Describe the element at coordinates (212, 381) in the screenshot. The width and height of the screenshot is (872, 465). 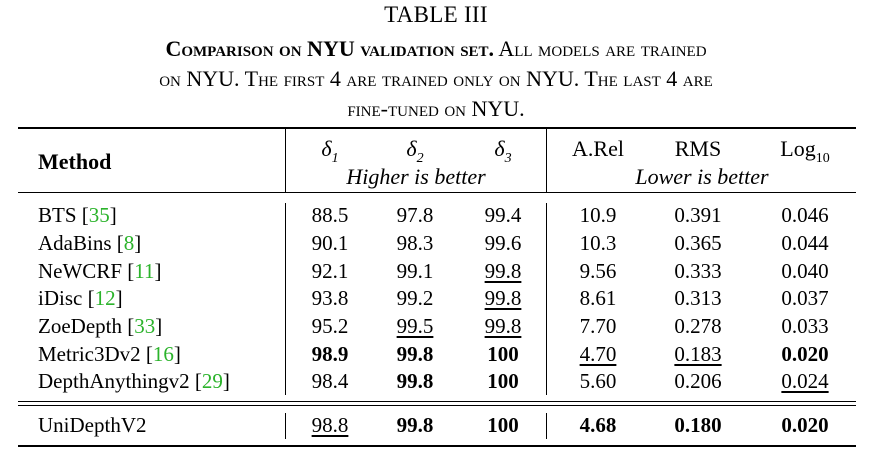
I see `citation-link: 29` at that location.